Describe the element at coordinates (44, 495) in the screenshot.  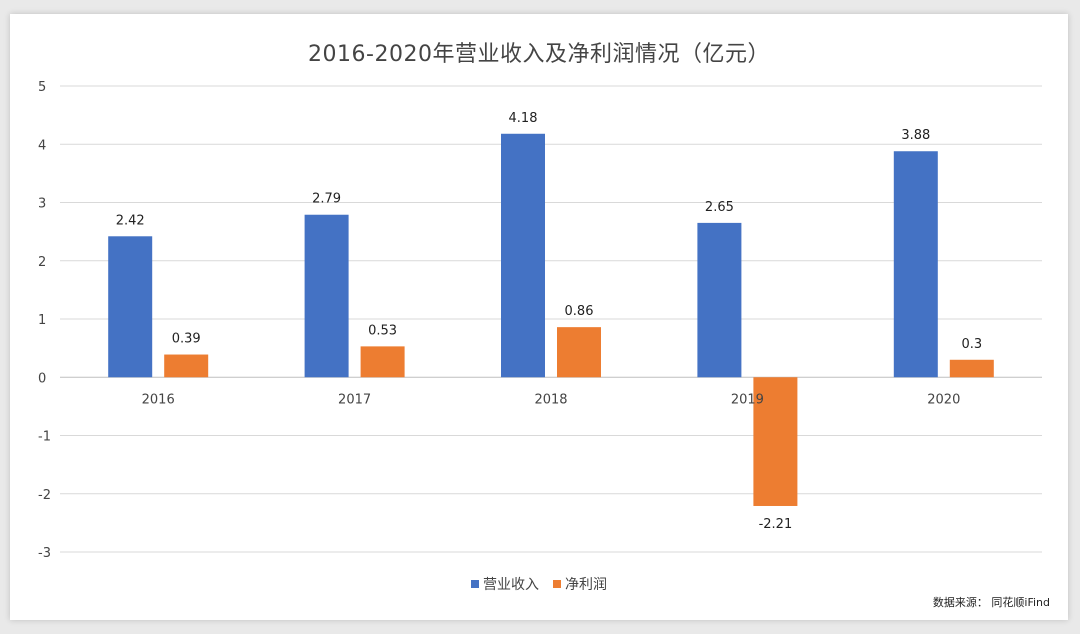
I see `y-tick-label: -2` at that location.